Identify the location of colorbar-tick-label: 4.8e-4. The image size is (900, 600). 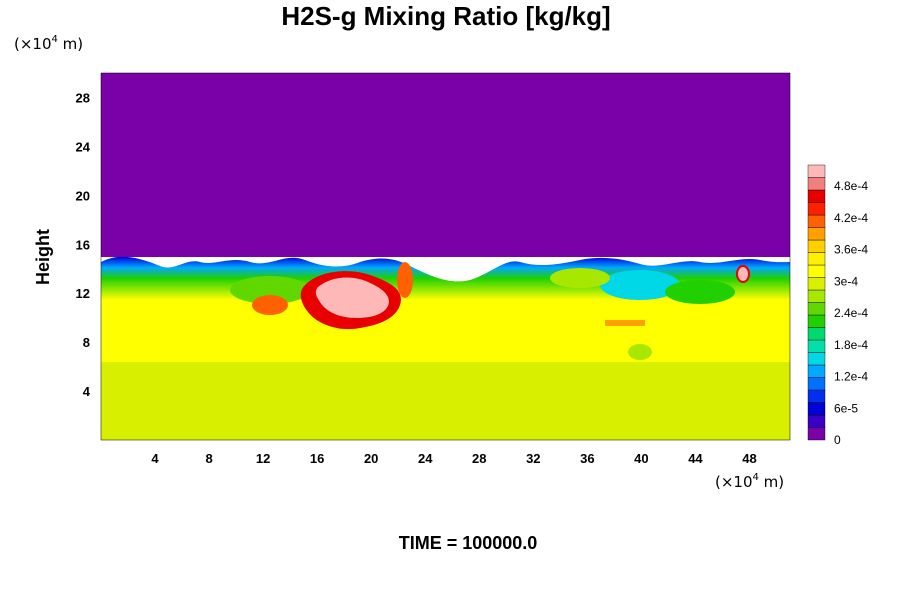
(851, 186).